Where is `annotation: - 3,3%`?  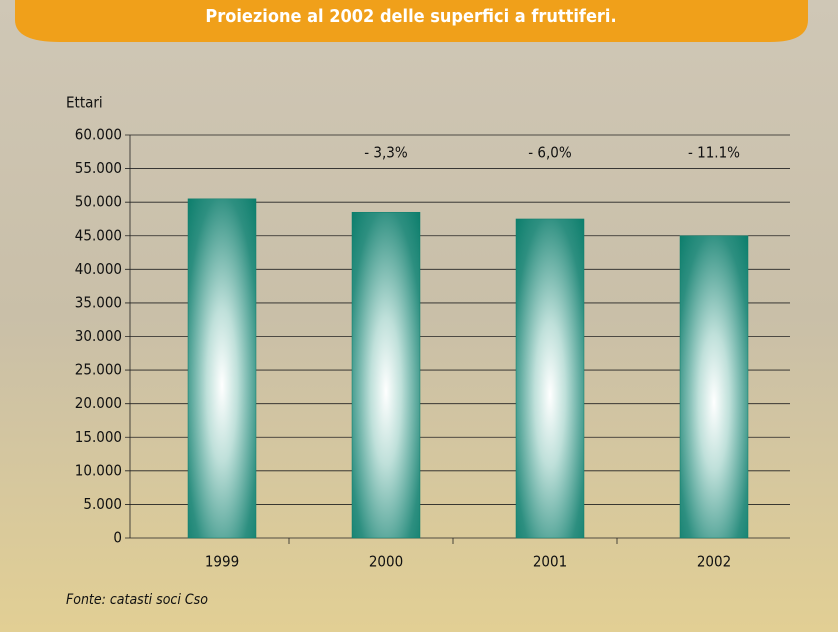 annotation: - 3,3% is located at coordinates (386, 153).